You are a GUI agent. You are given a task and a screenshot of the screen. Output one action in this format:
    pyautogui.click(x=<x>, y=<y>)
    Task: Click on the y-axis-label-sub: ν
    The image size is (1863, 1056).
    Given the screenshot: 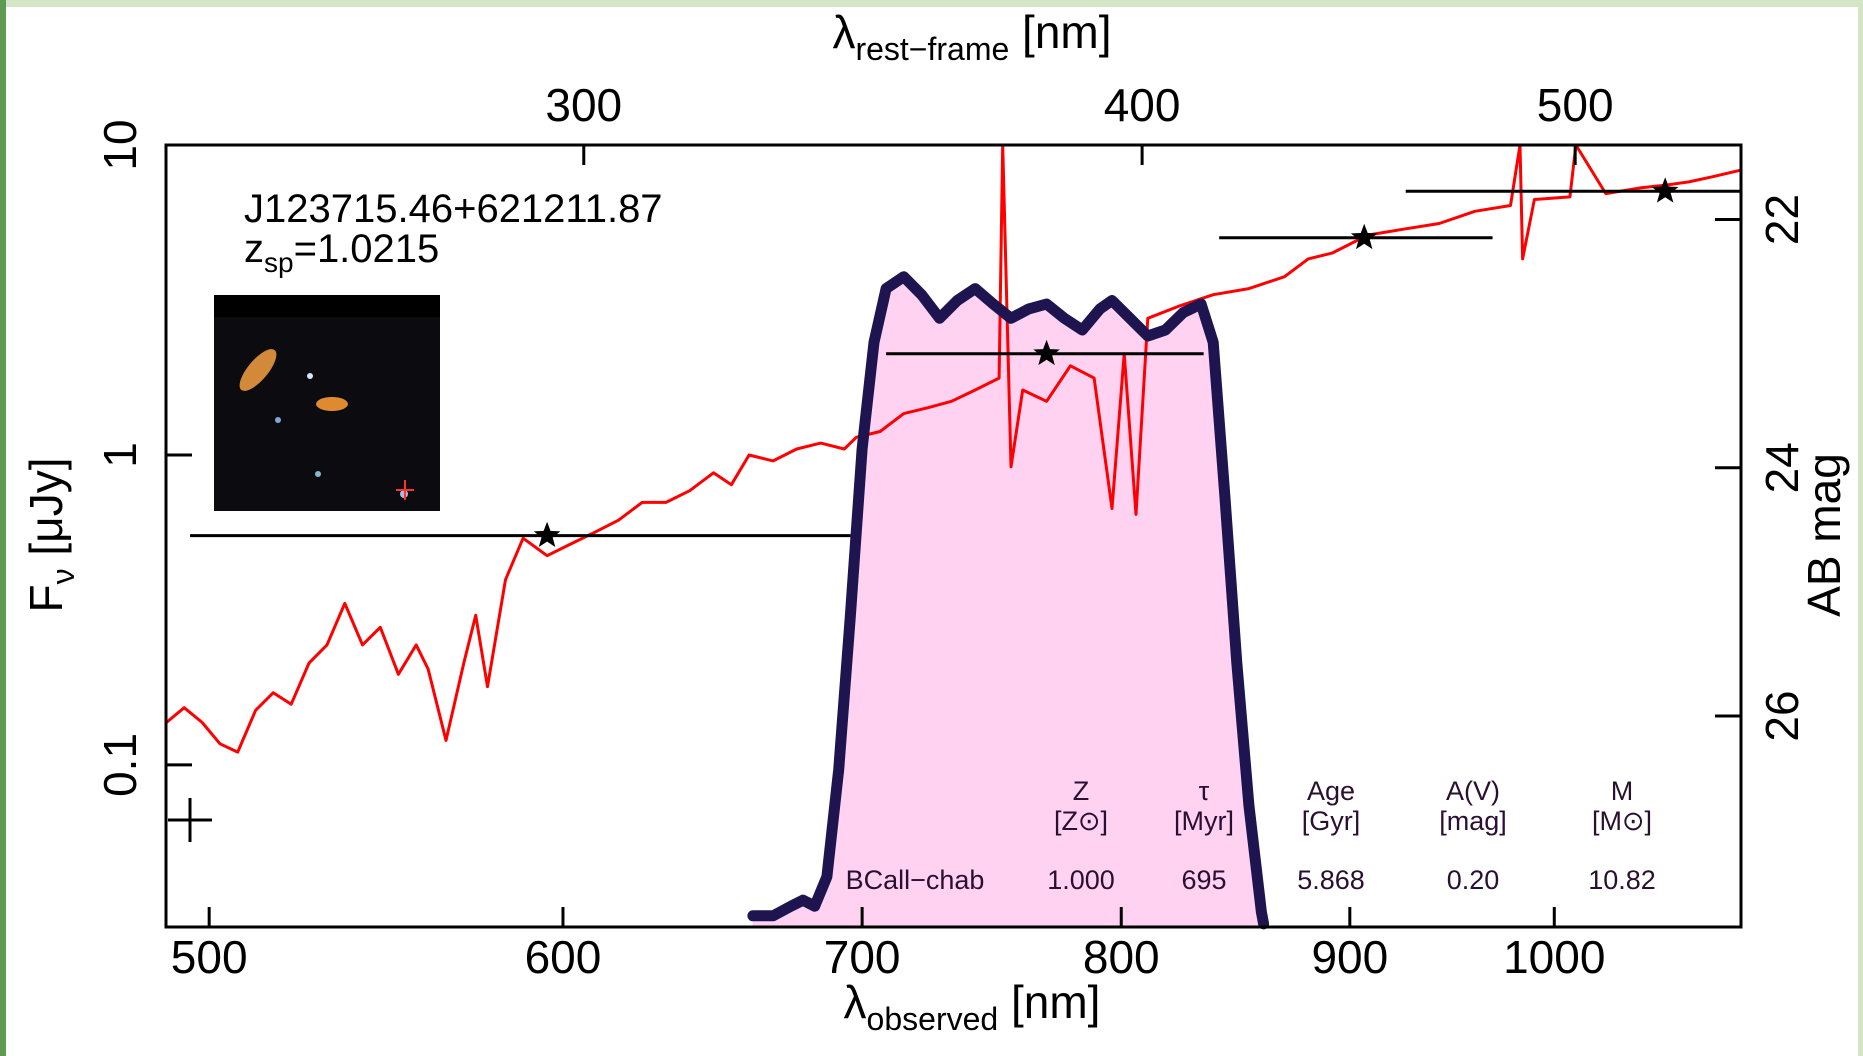 What is the action you would take?
    pyautogui.click(x=63, y=576)
    